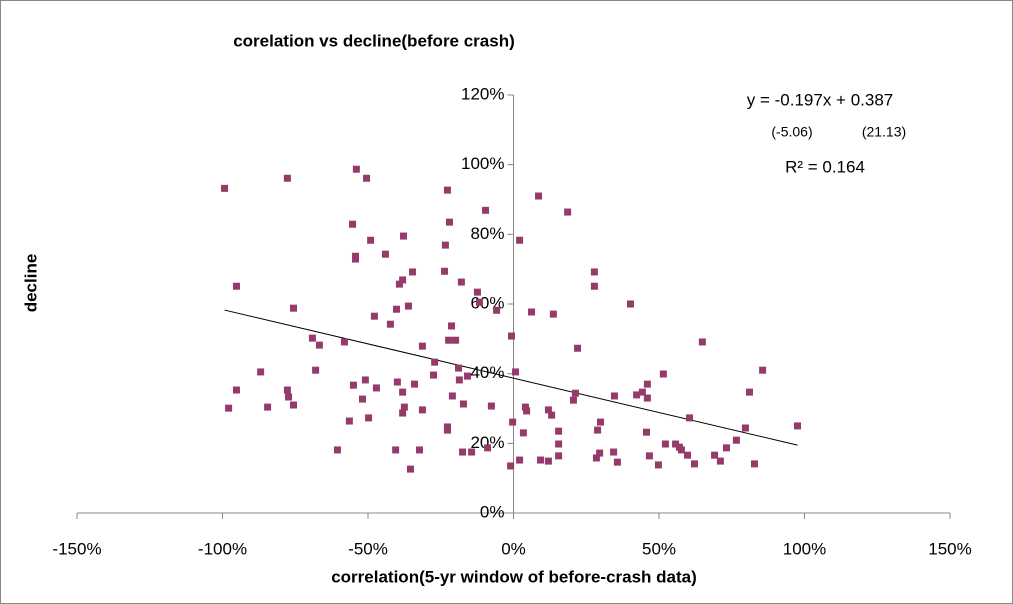  Describe the element at coordinates (949, 548) in the screenshot. I see `x-tick-label: 150%` at that location.